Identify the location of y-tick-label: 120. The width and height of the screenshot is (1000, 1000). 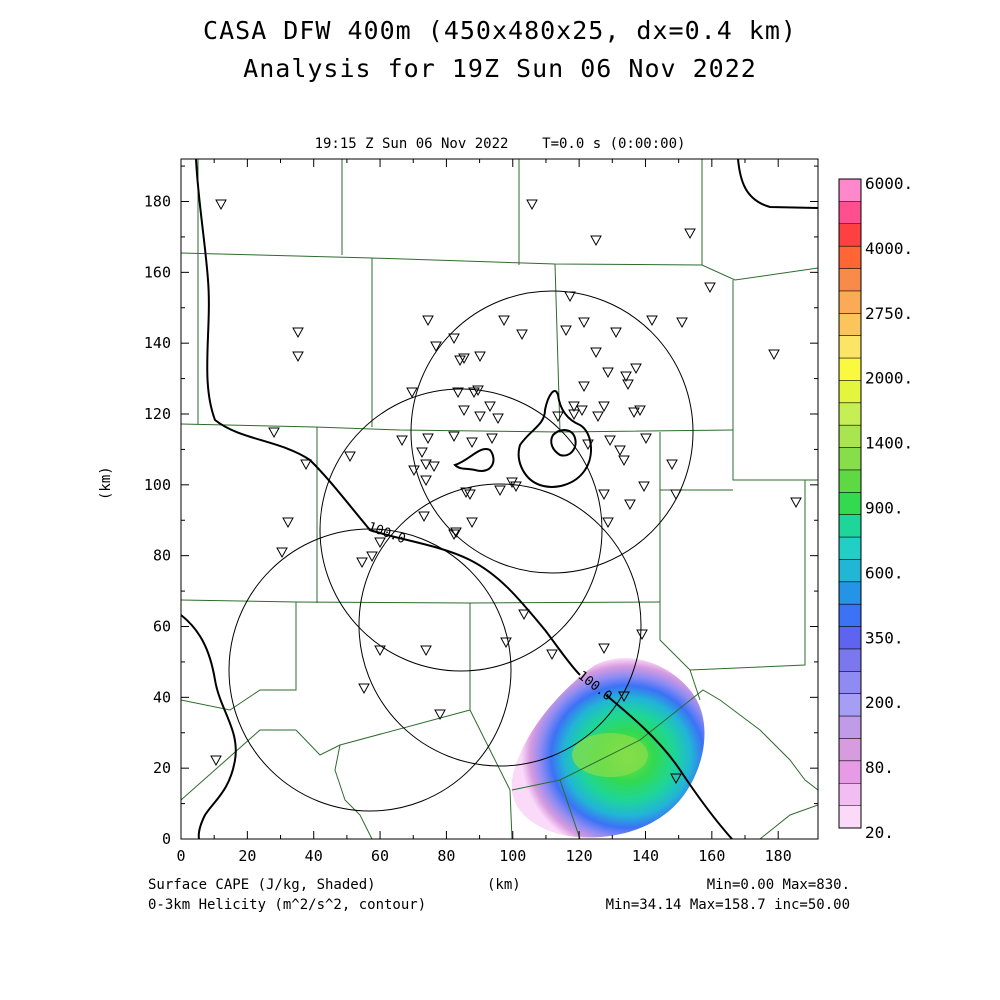
(157, 414).